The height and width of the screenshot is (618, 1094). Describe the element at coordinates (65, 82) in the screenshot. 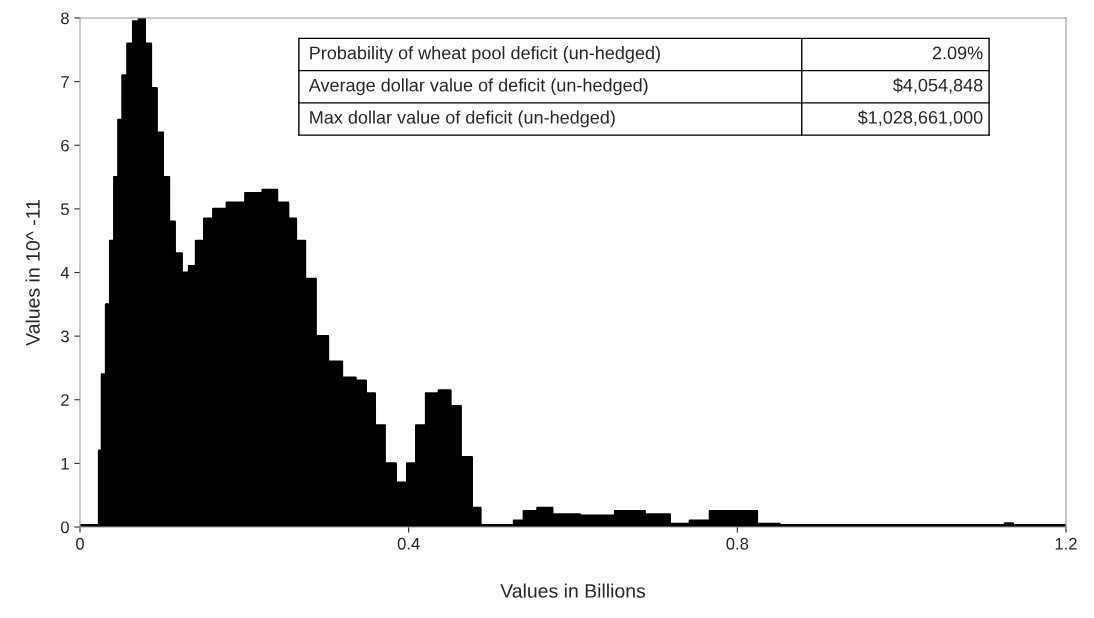

I see `y-tick-label: 7` at that location.